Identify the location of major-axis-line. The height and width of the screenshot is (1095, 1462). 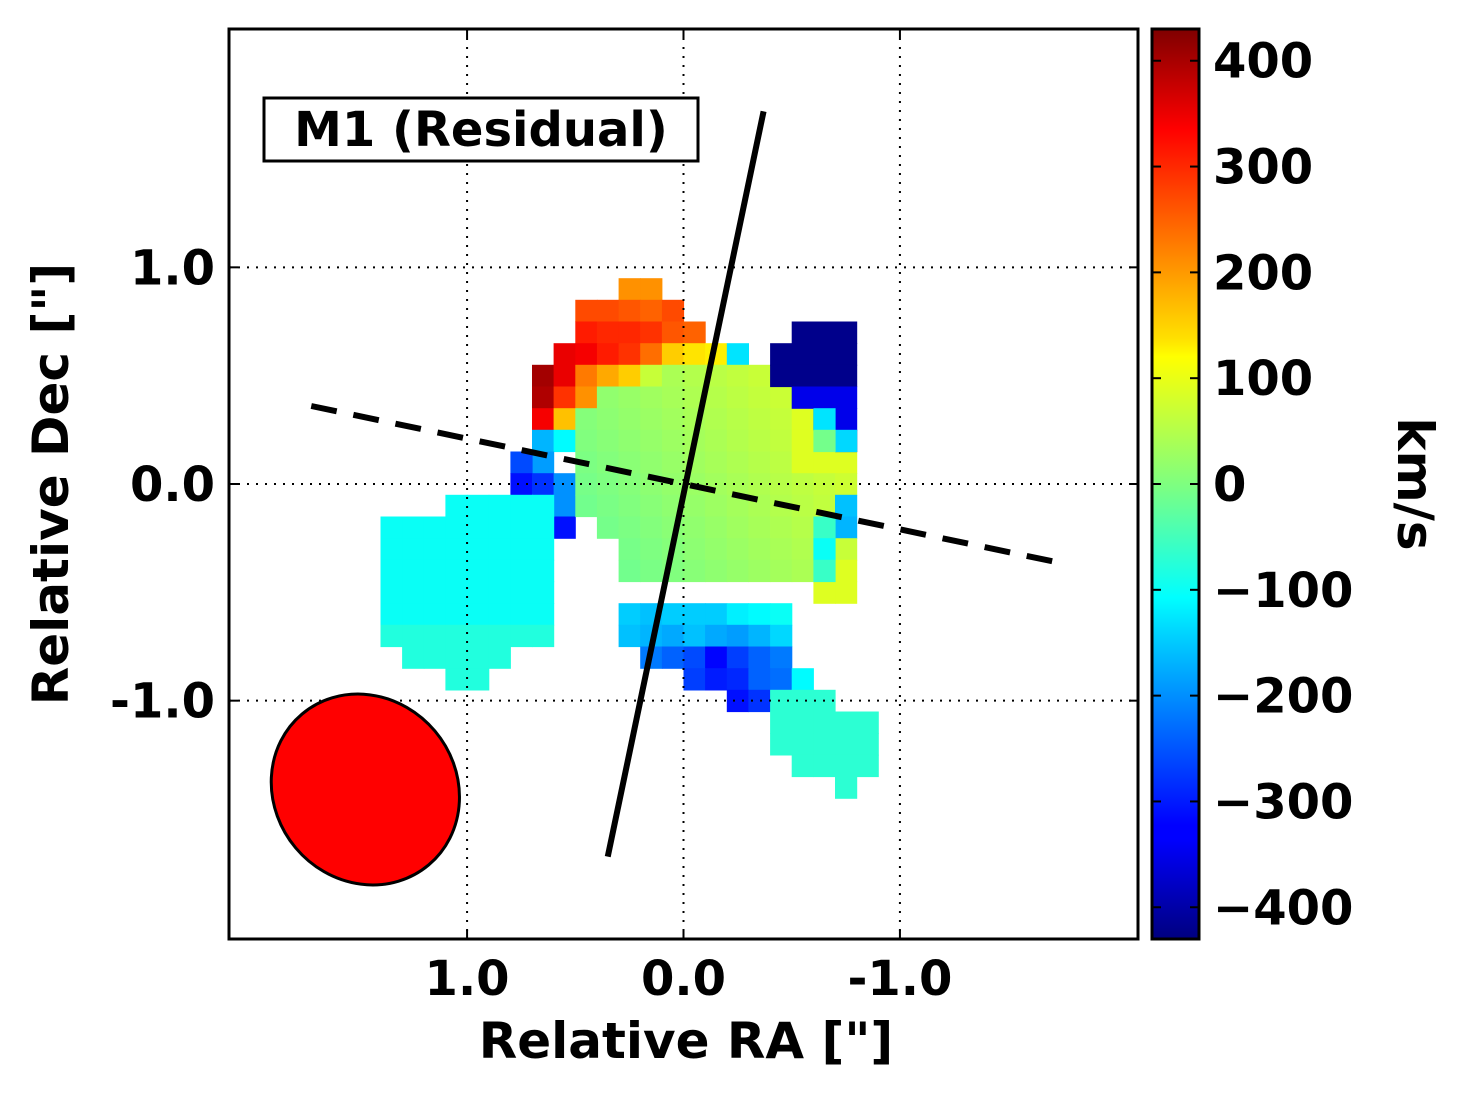
(685, 484).